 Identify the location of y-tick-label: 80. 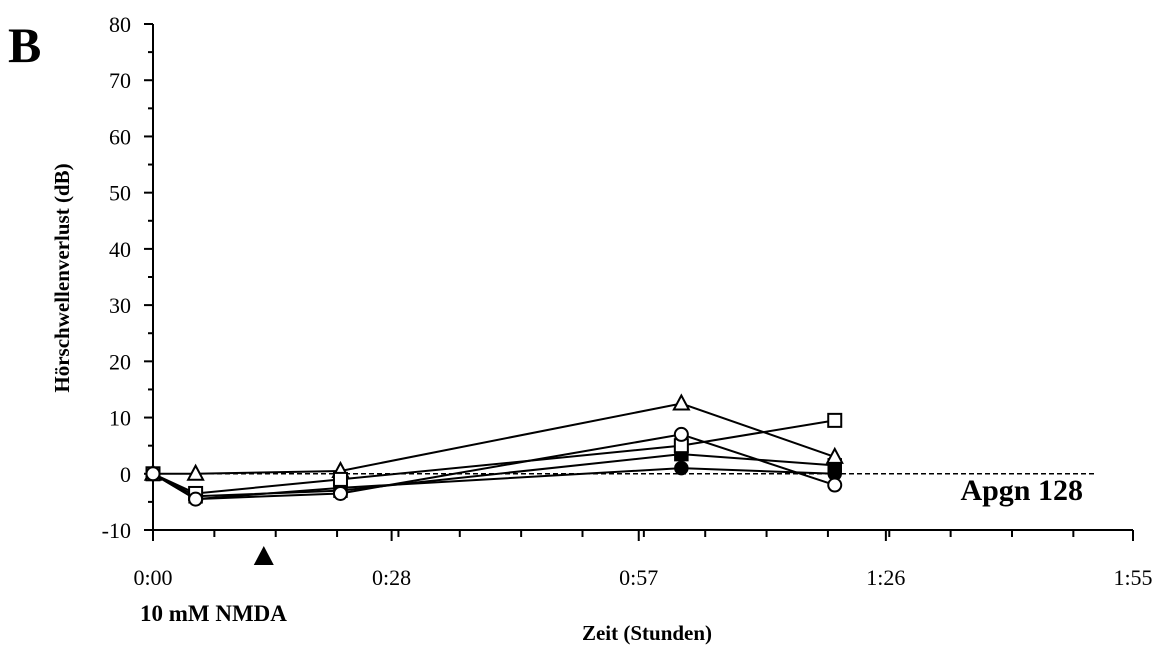
(120, 24).